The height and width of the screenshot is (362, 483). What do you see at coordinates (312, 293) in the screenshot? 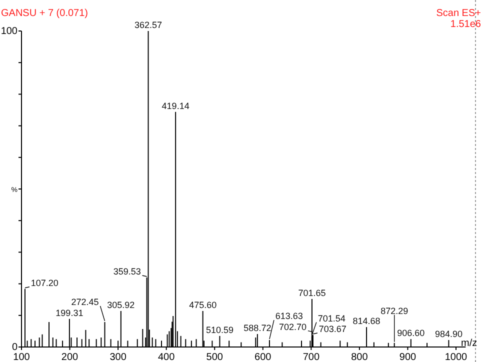
I see `annotation: 701.65` at bounding box center [312, 293].